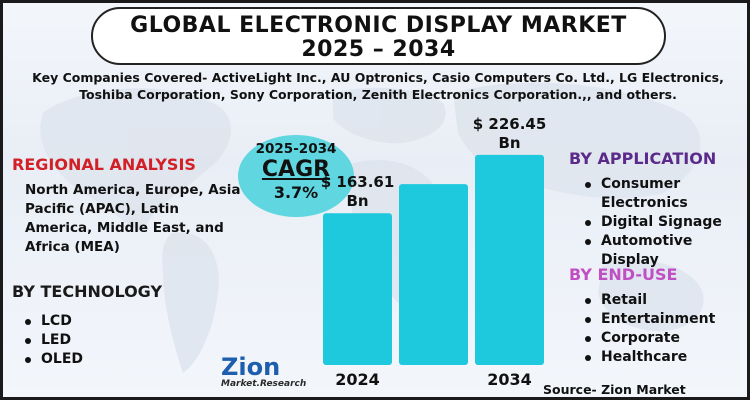  What do you see at coordinates (104, 164) in the screenshot?
I see `regional-analysis-heading: REGIONAL ANALYSIS` at bounding box center [104, 164].